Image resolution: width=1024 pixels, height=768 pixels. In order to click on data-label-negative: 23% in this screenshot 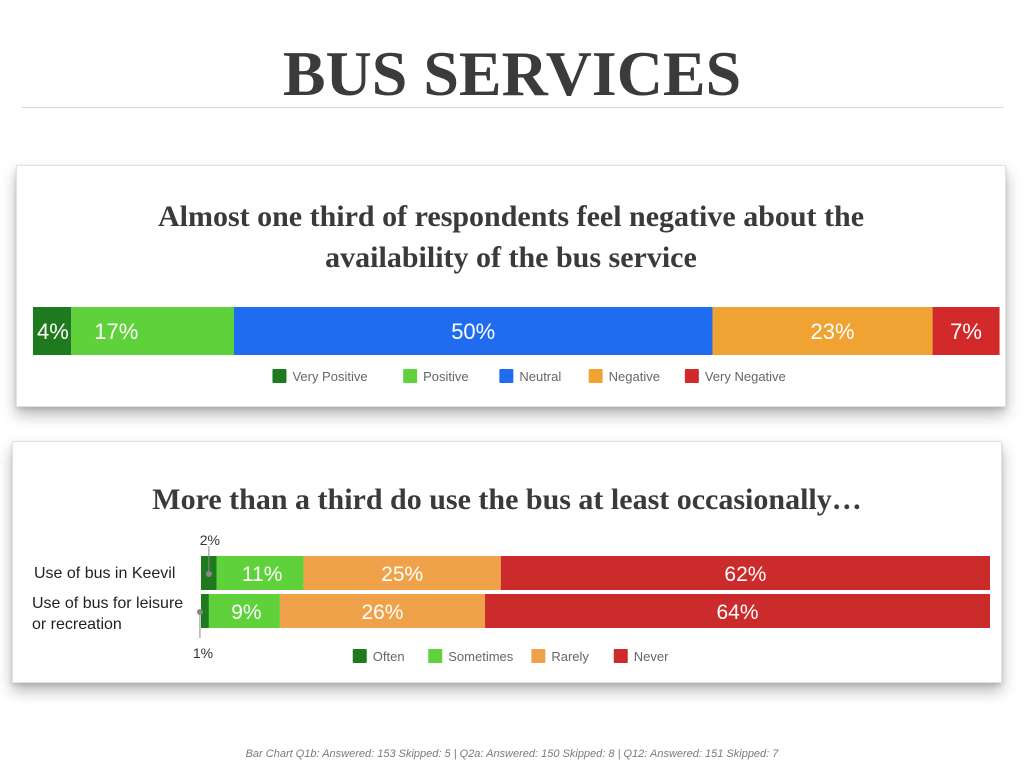, I will do `click(833, 331)`.